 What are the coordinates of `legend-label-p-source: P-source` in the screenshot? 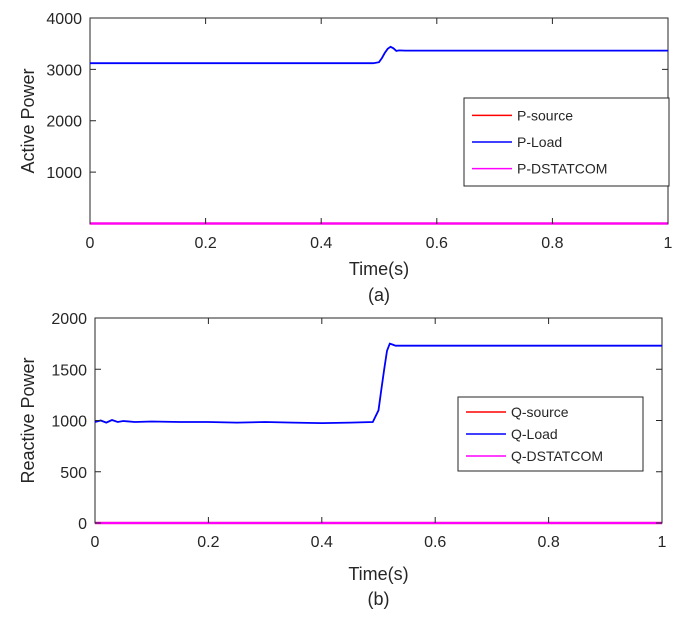 It's located at (545, 115).